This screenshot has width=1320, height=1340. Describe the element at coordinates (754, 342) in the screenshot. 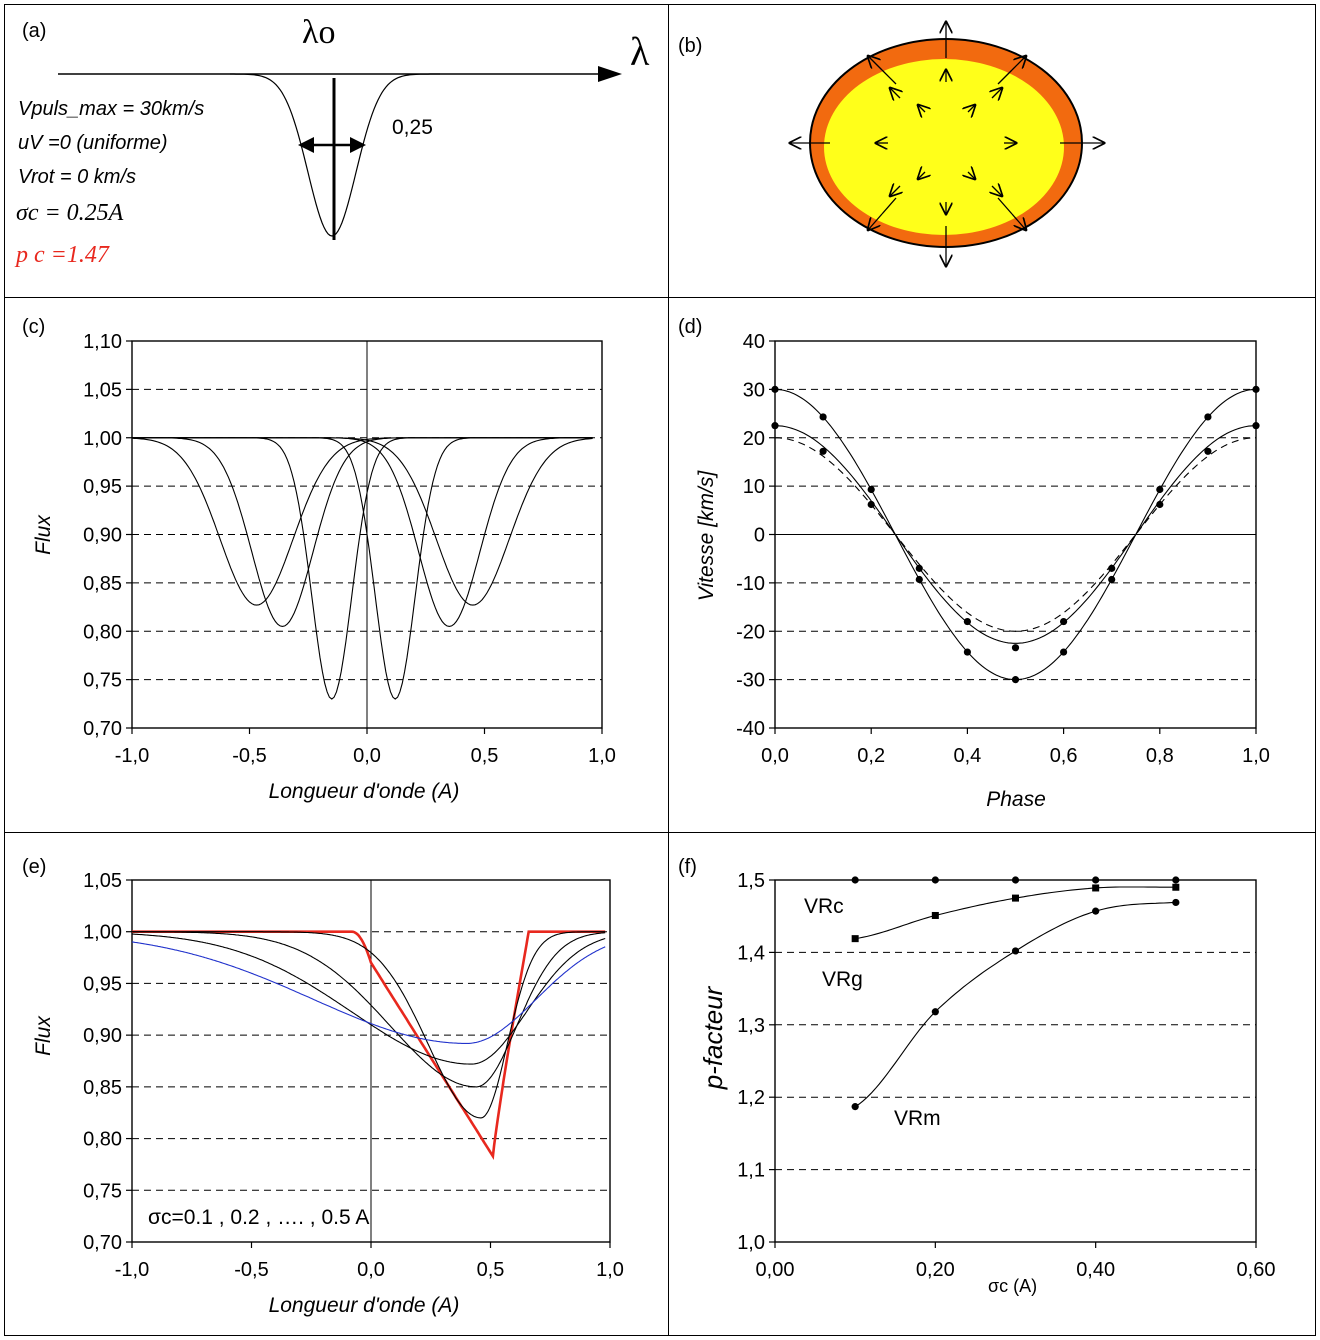

I see `d-ytick-label-8: 40` at that location.